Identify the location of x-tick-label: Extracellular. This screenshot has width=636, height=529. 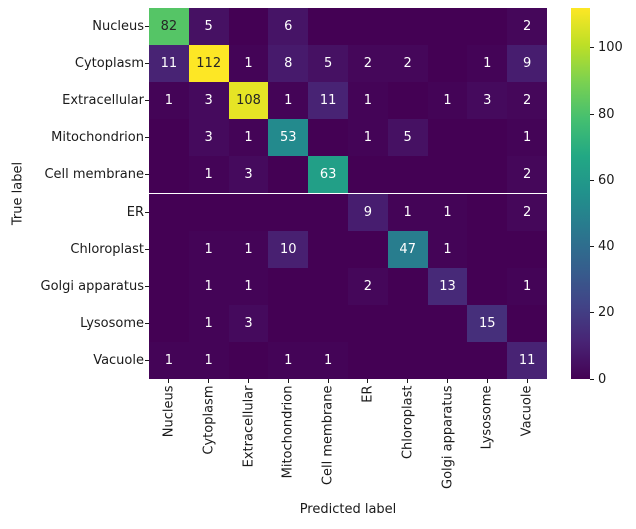
(248, 426).